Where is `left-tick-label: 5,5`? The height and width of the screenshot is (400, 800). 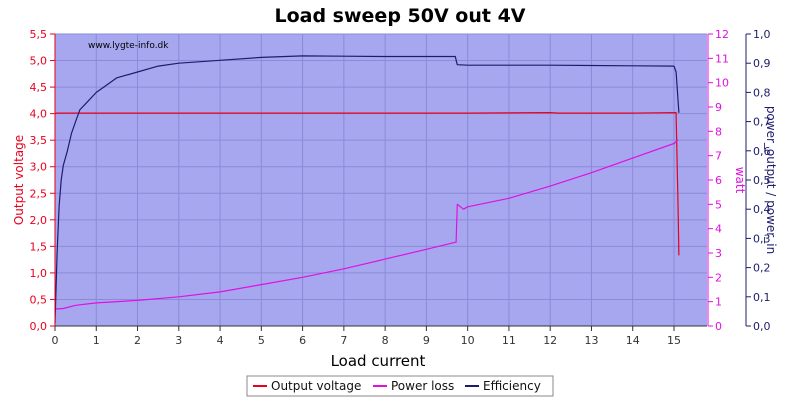 left-tick-label: 5,5 is located at coordinates (39, 34).